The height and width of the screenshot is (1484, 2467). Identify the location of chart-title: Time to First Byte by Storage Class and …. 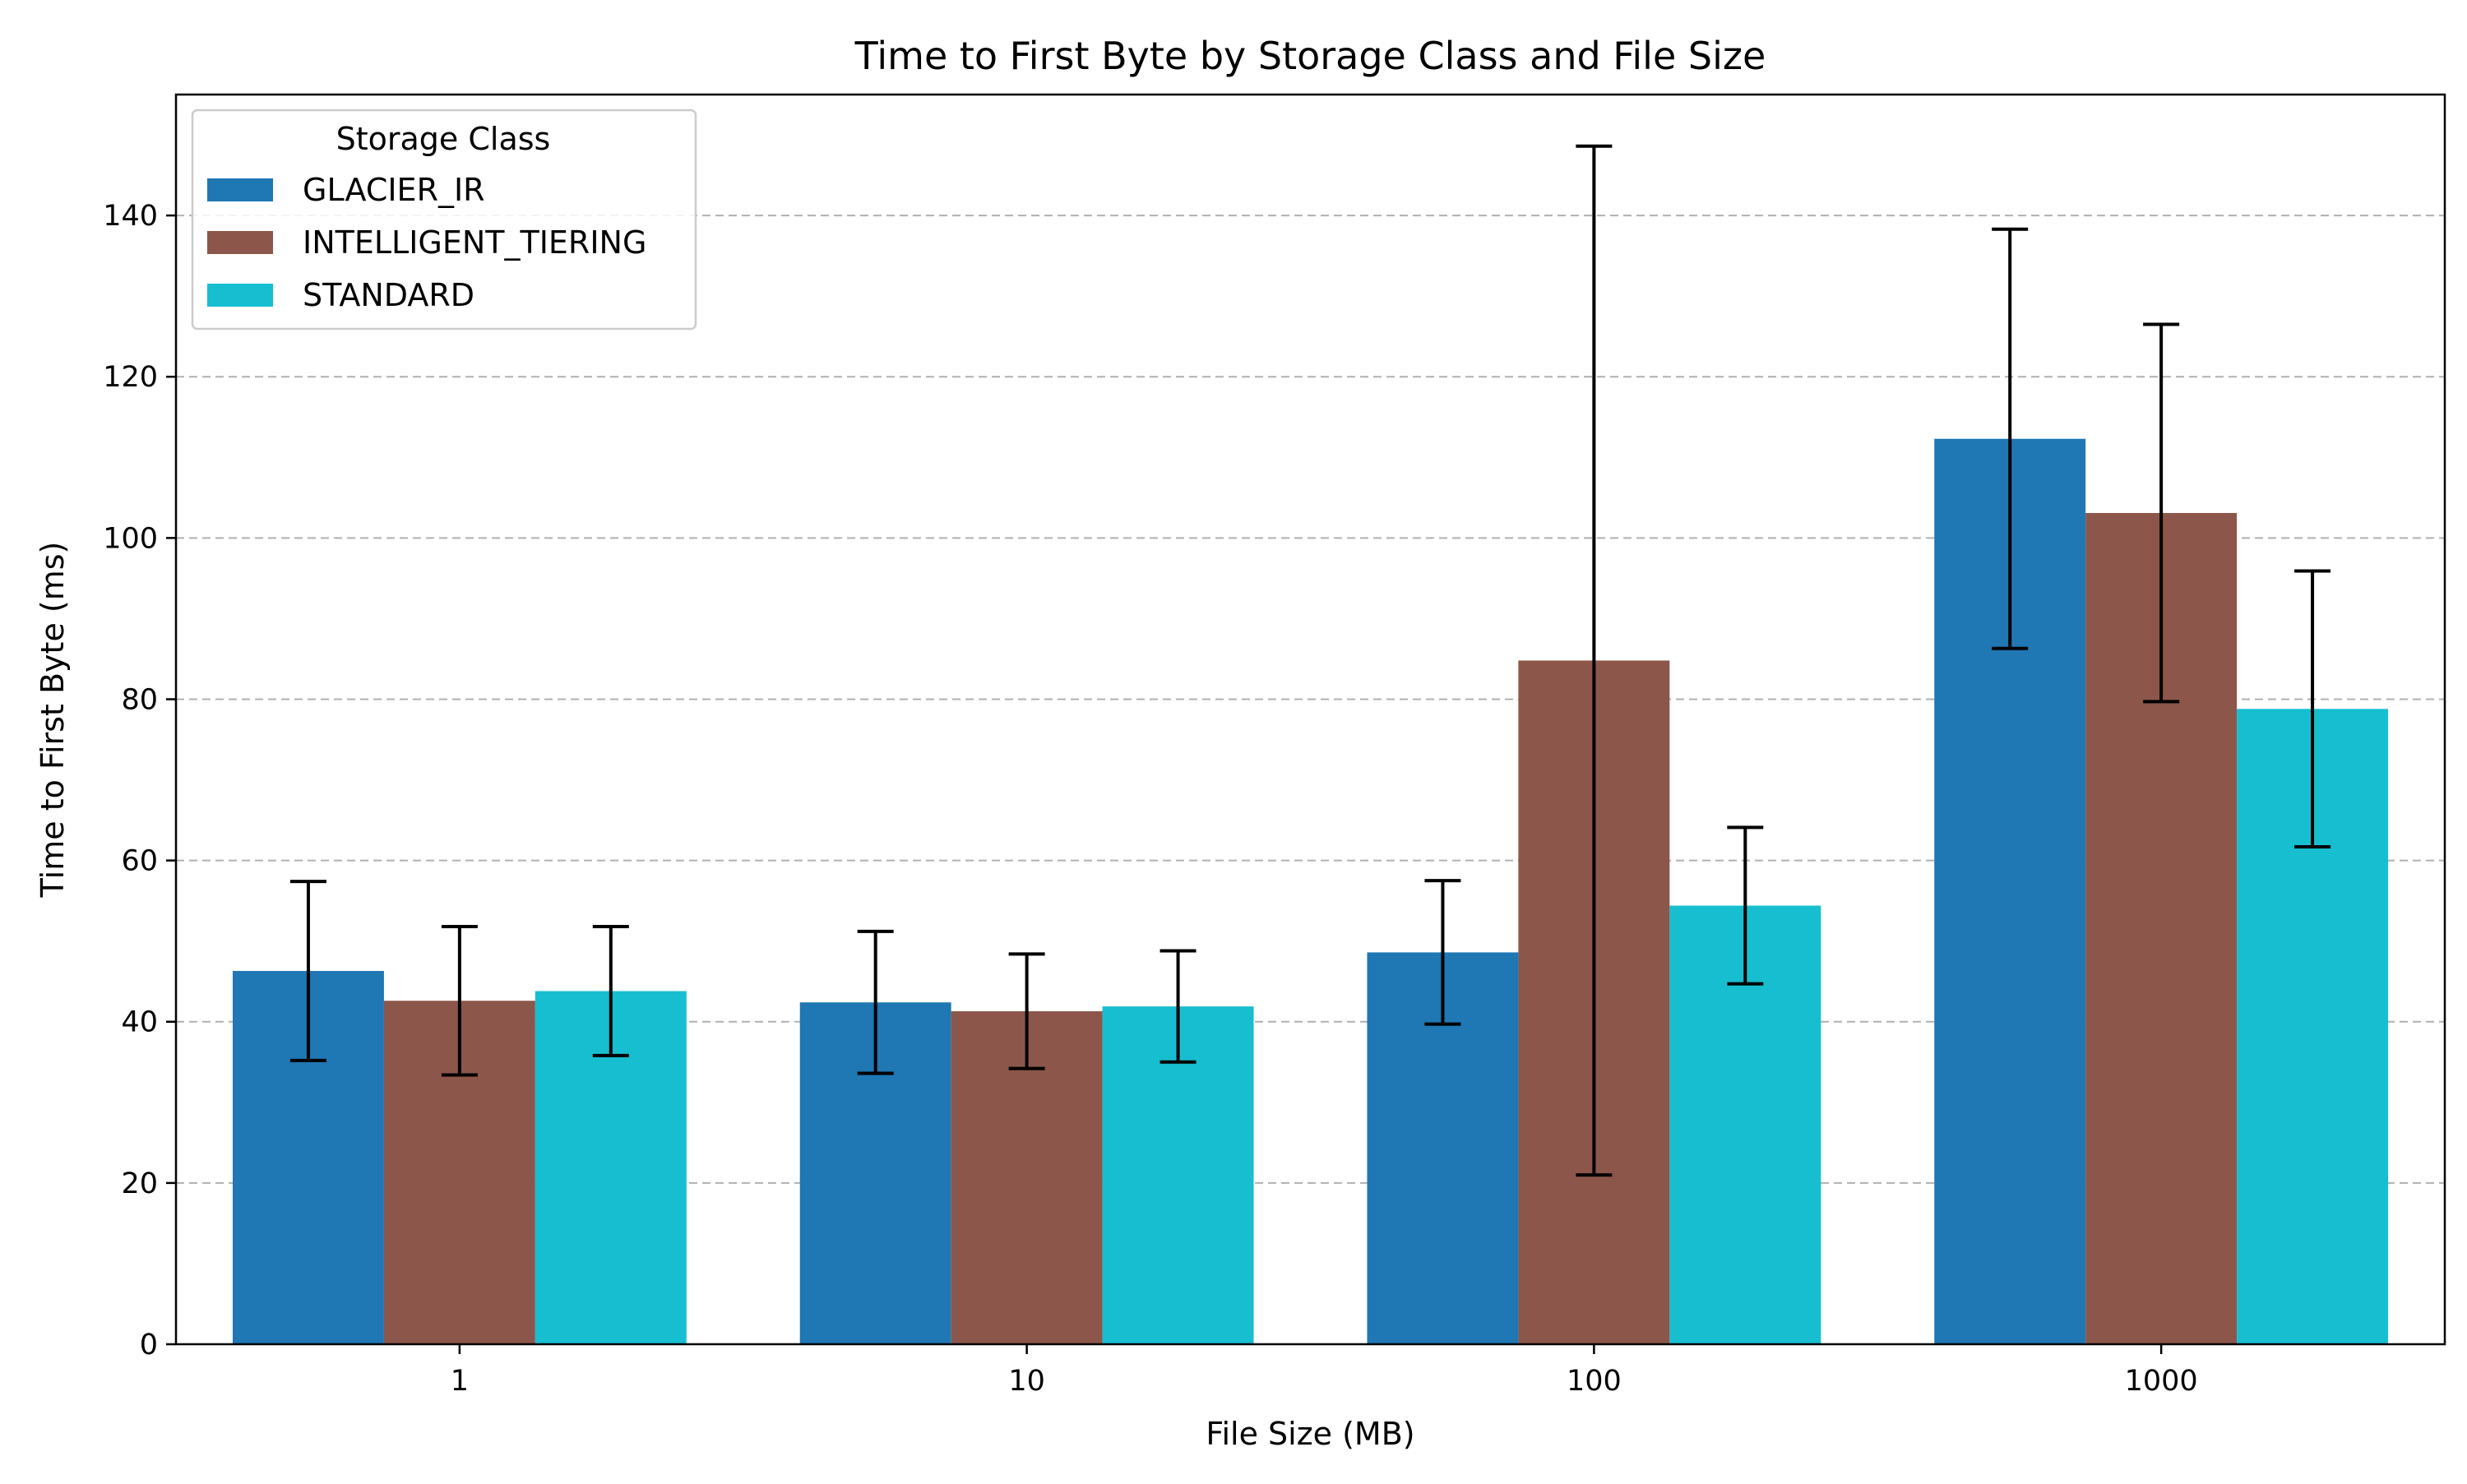
(1310, 56).